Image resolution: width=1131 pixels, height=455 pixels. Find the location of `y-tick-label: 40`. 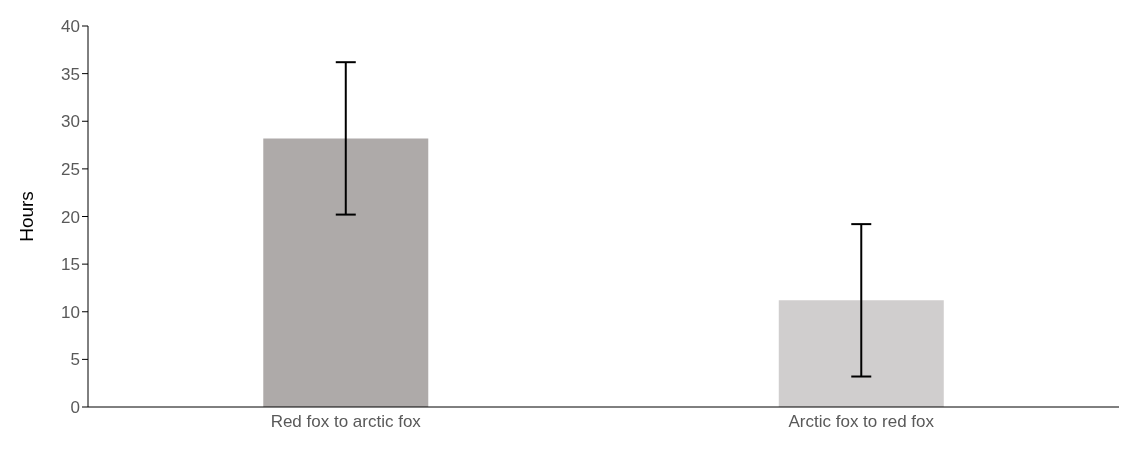

y-tick-label: 40 is located at coordinates (70, 27).